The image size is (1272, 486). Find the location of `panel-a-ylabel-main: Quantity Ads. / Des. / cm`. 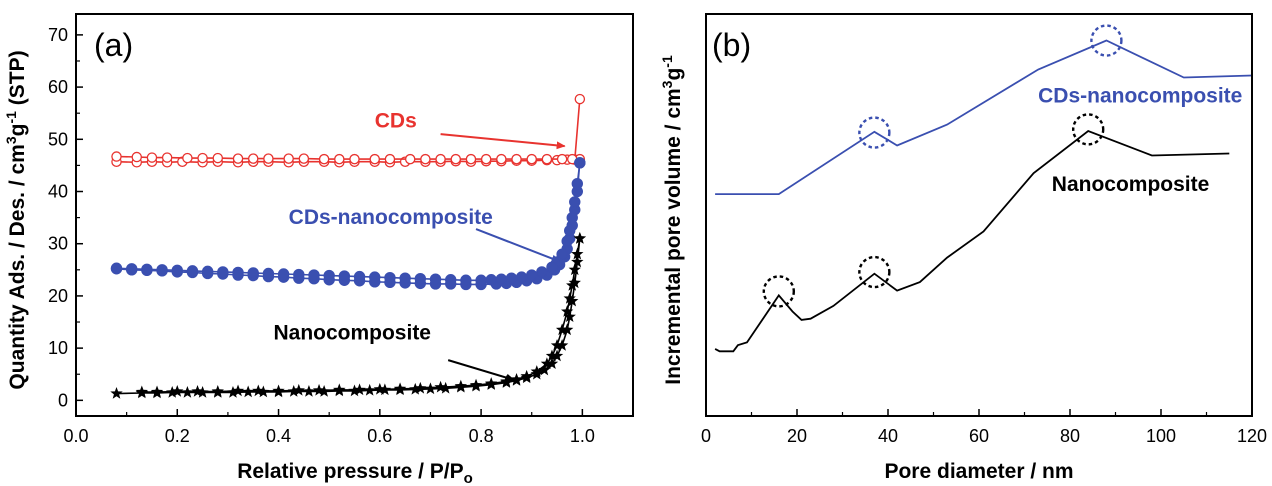

panel-a-ylabel-main: Quantity Ads. / Des. / cm is located at coordinates (17, 266).